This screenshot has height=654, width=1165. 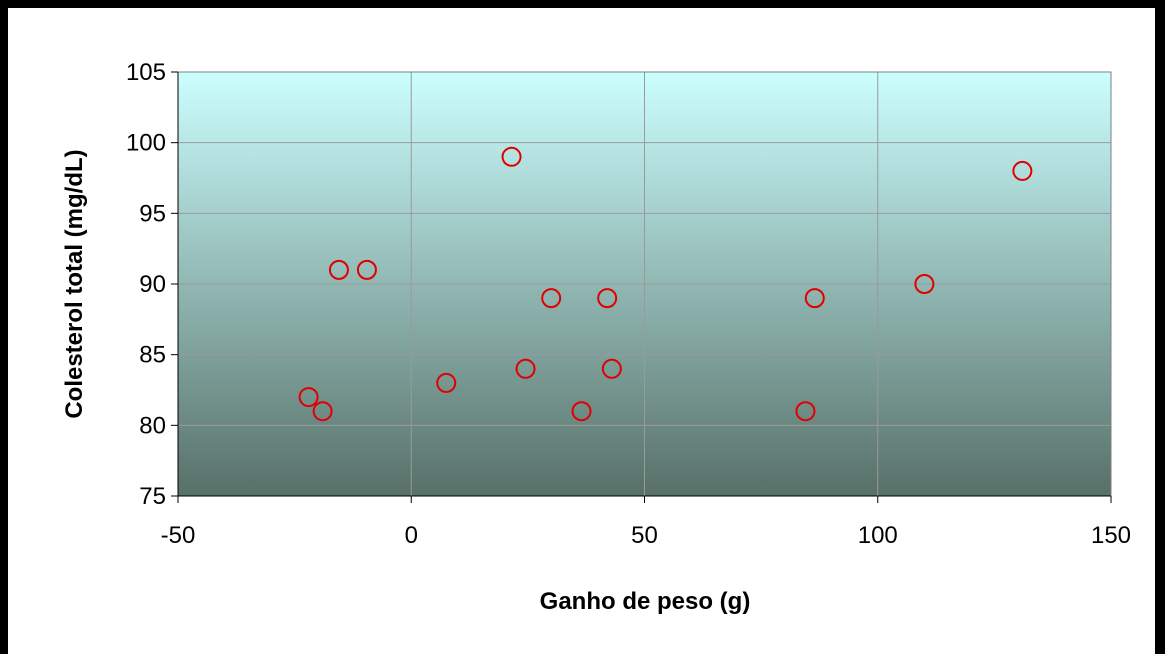 I want to click on x-tick-label: 50, so click(x=644, y=535).